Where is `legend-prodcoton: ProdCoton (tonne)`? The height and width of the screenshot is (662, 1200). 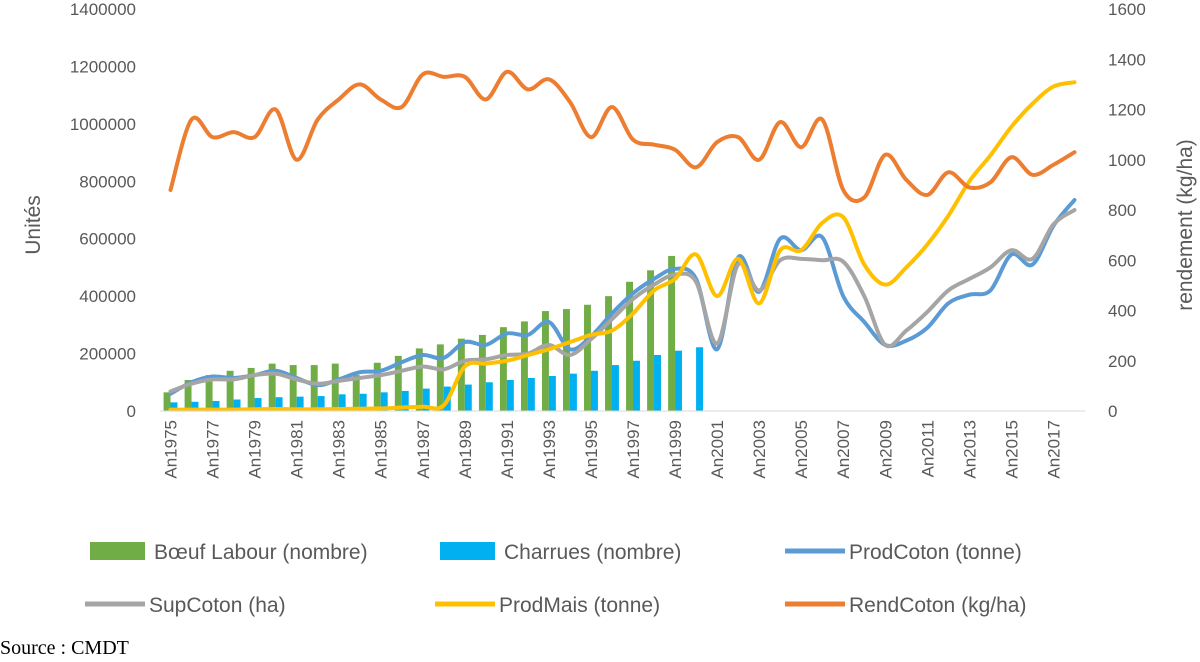 legend-prodcoton: ProdCoton (tonne) is located at coordinates (903, 552).